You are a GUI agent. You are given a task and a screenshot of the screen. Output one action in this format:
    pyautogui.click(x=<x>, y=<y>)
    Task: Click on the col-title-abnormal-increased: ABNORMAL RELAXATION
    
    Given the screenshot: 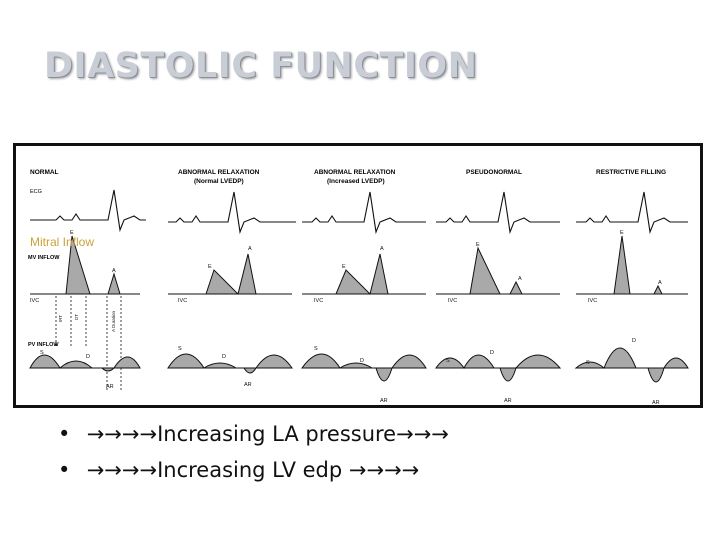 What is the action you would take?
    pyautogui.click(x=355, y=172)
    